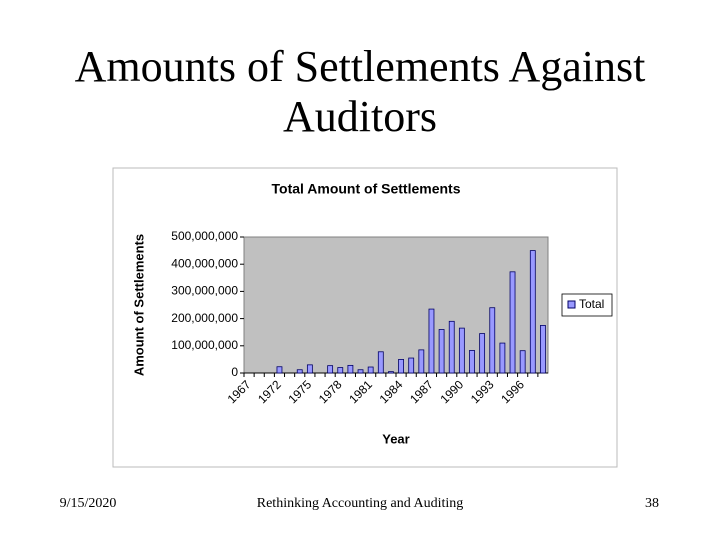  What do you see at coordinates (591, 304) in the screenshot?
I see `legend-label: Total` at bounding box center [591, 304].